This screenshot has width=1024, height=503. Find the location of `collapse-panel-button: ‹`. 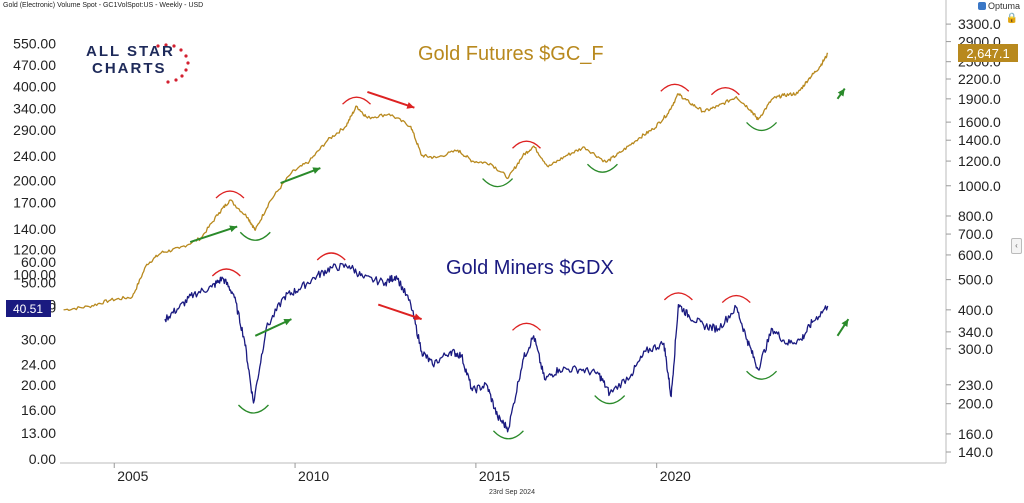

collapse-panel-button: ‹ is located at coordinates (1016, 246).